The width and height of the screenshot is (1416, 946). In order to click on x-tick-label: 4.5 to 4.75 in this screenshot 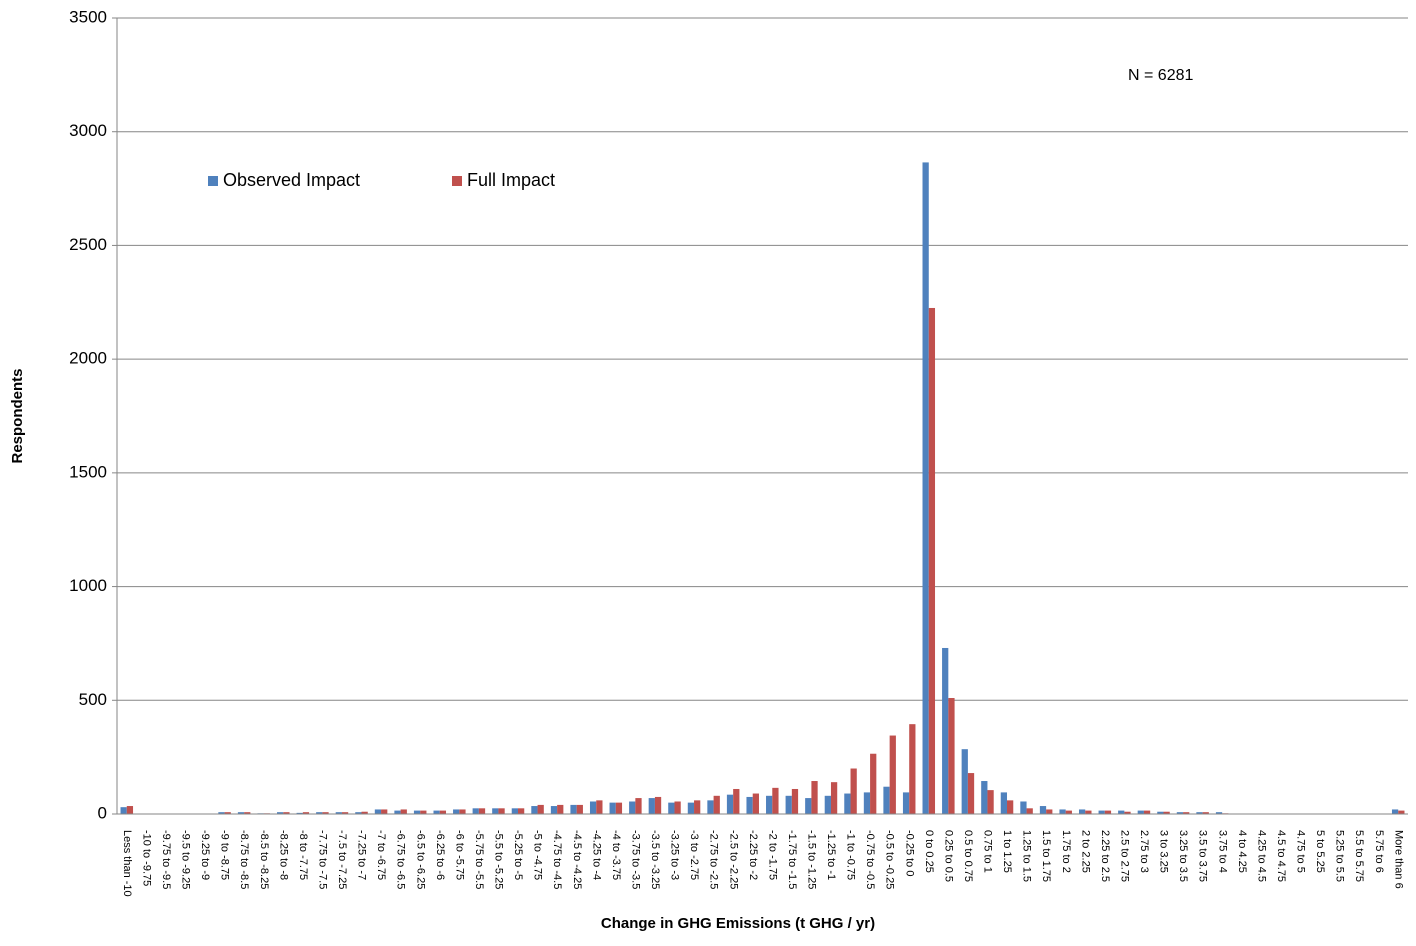, I will do `click(1281, 856)`.